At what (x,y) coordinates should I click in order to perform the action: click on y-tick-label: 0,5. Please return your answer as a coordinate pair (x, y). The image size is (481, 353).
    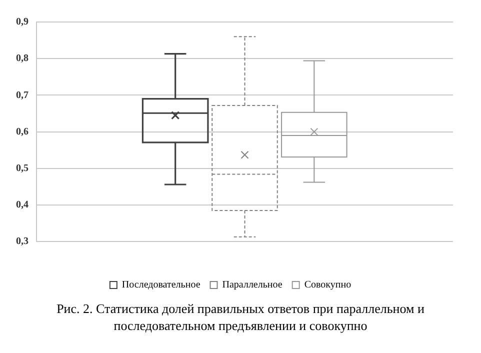
    Looking at the image, I should click on (22, 168).